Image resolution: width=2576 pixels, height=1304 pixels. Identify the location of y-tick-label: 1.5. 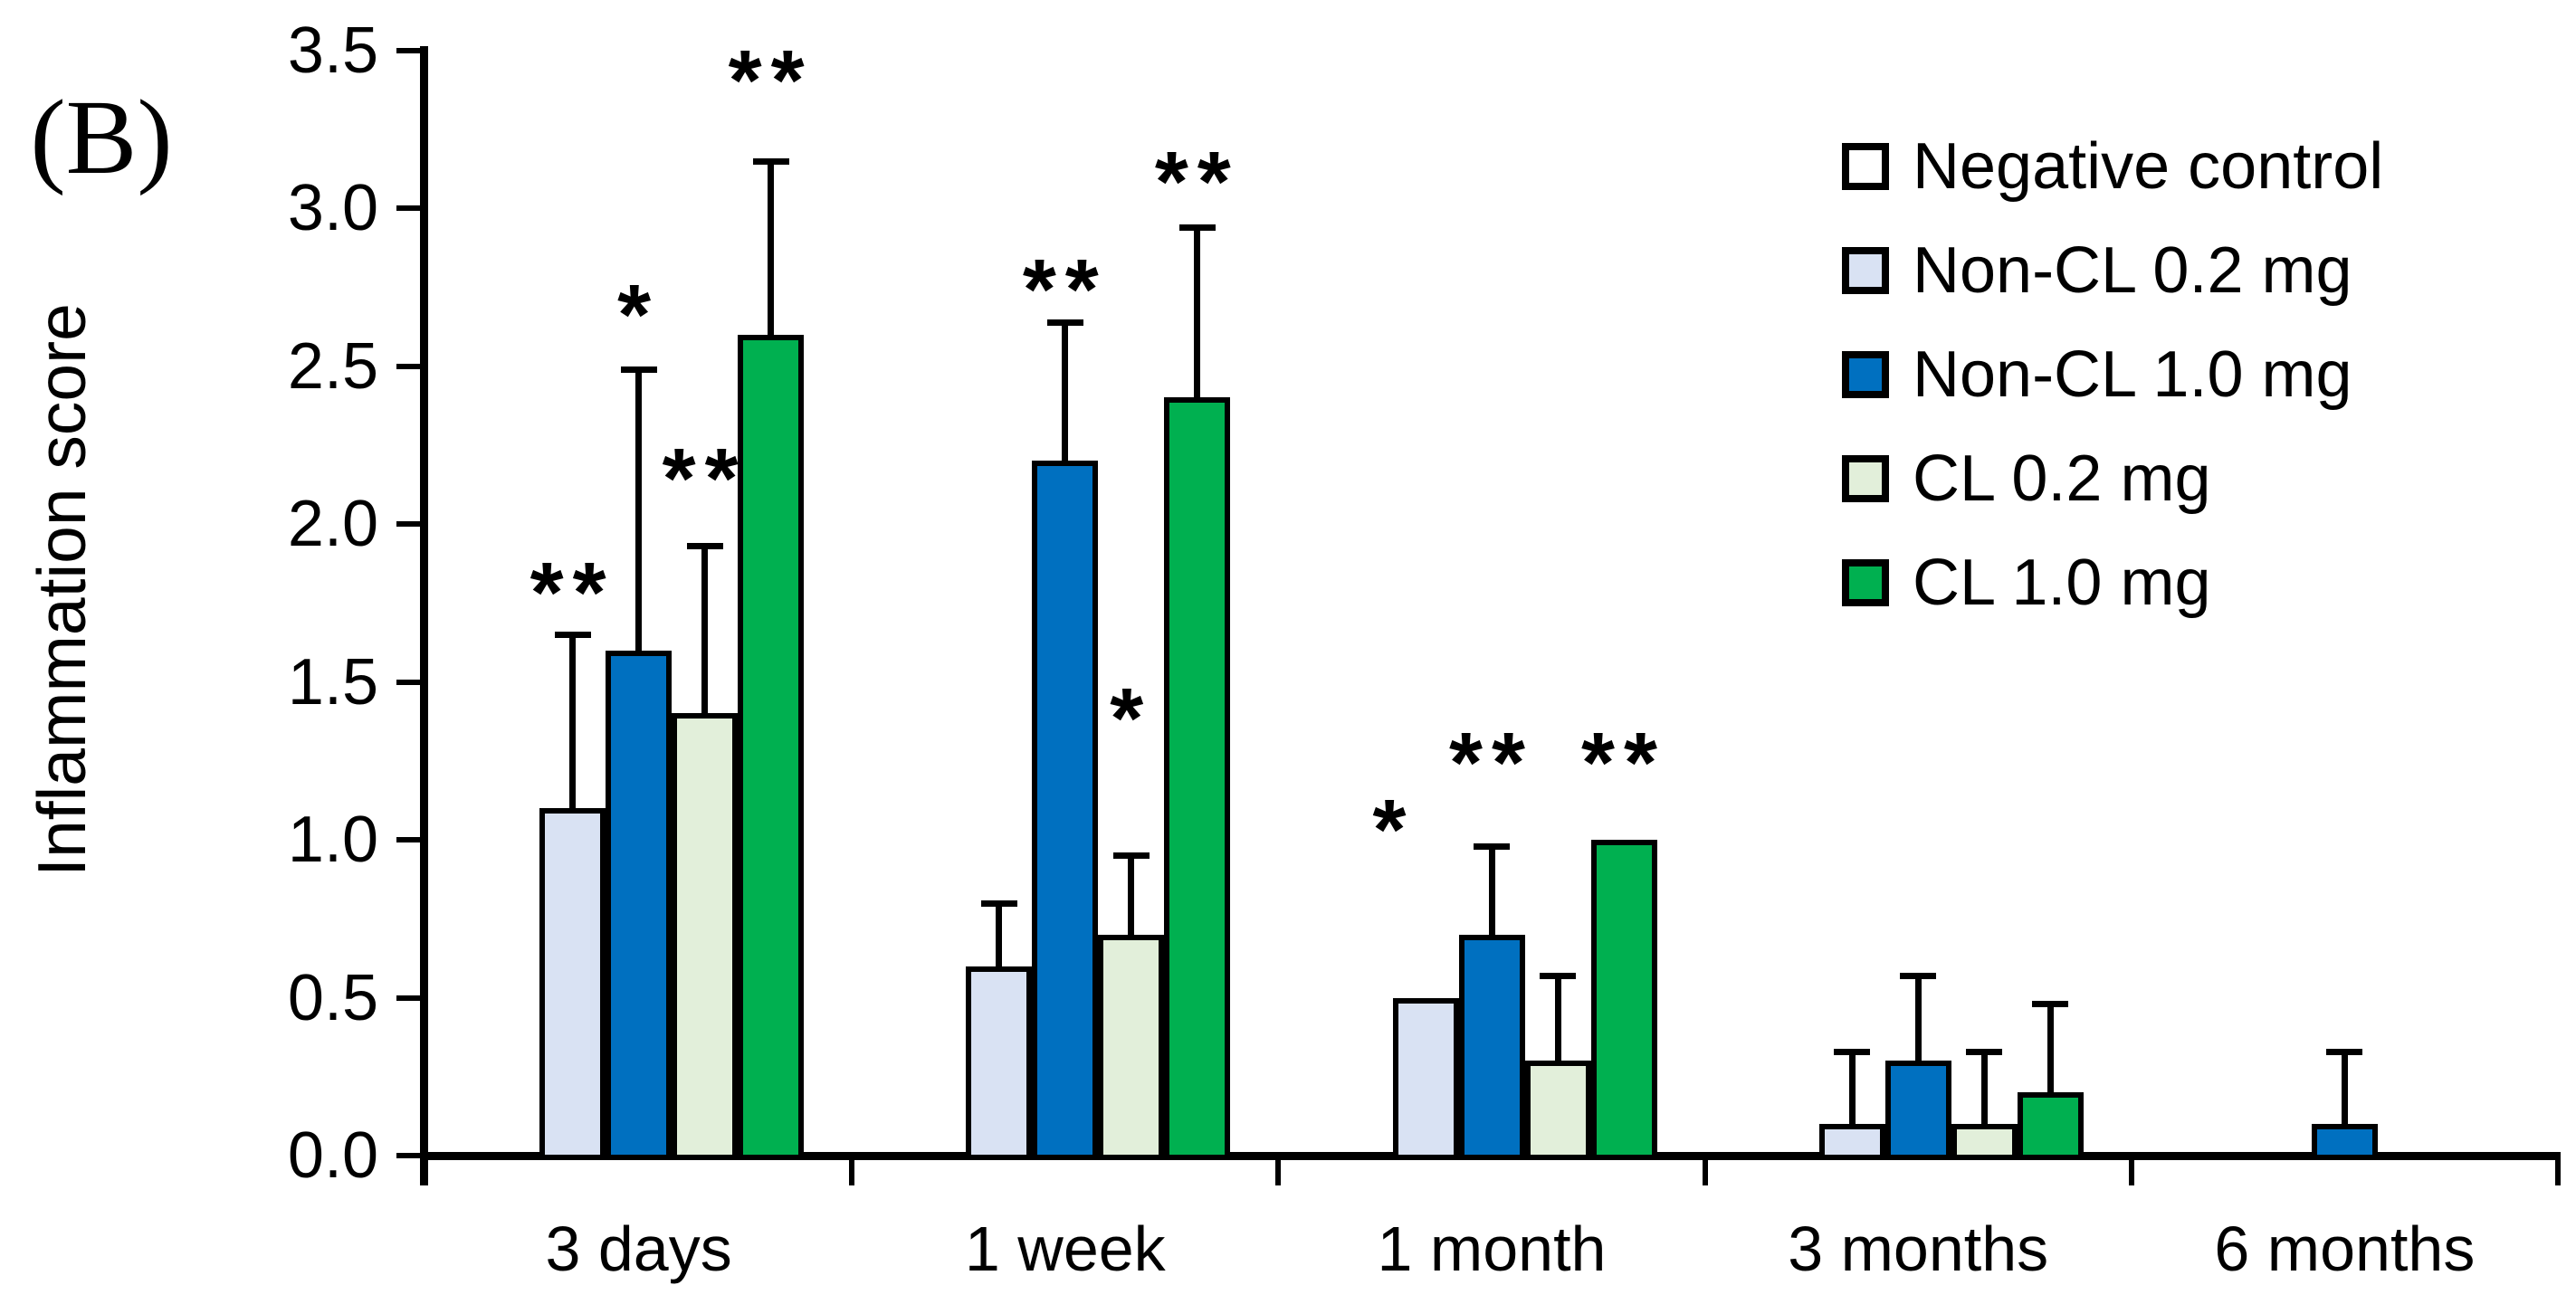
(333, 682).